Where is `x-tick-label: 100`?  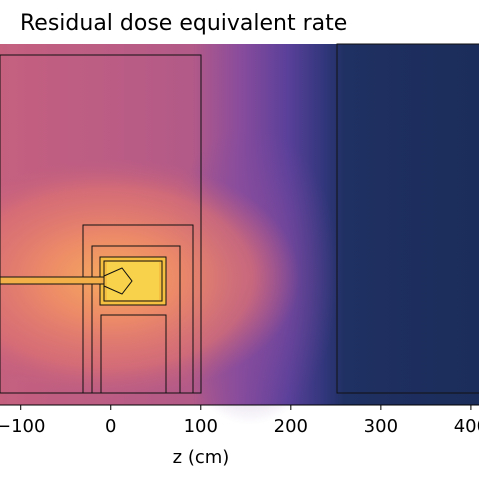
x-tick-label: 100 is located at coordinates (201, 426).